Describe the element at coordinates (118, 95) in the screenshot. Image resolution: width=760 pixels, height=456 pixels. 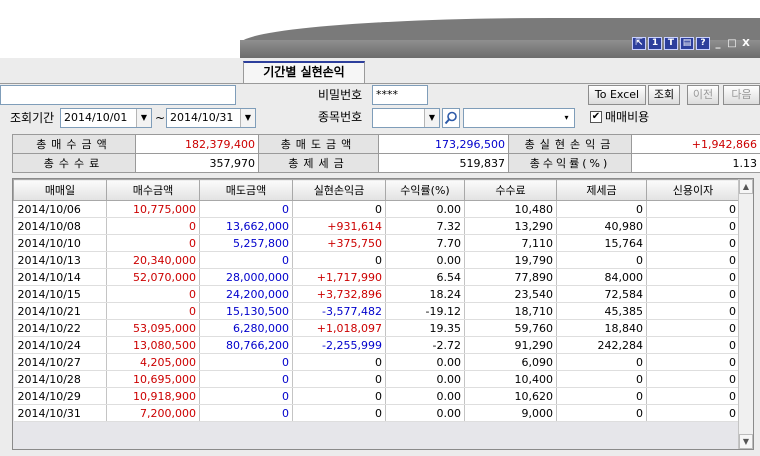
I see `account-field` at that location.